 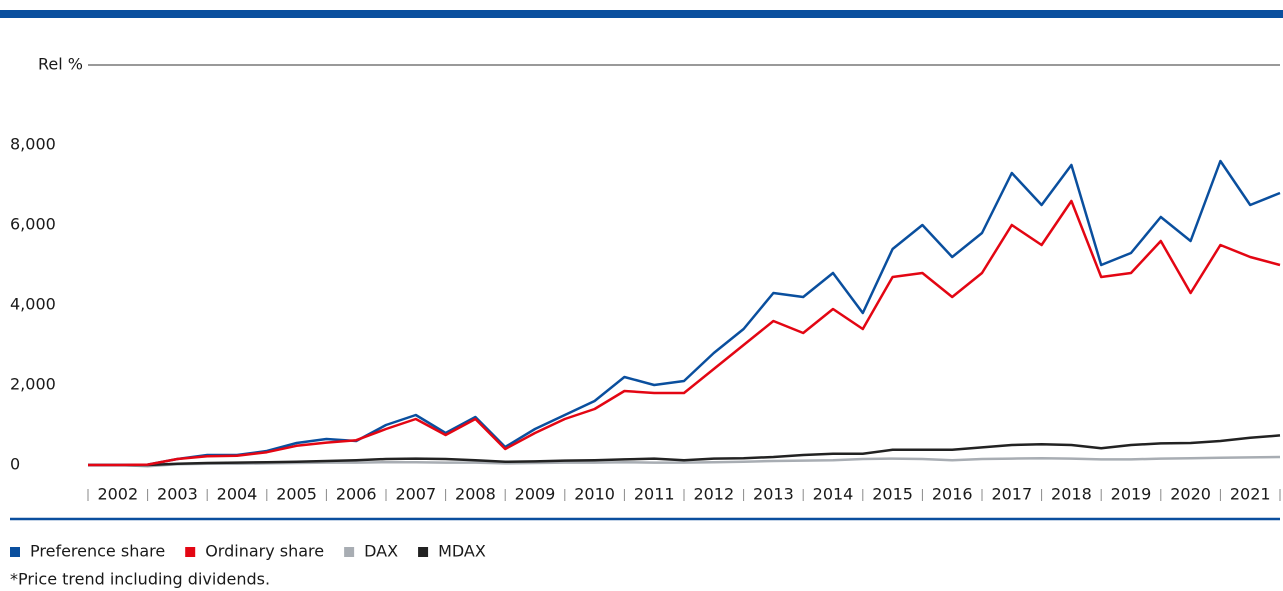 What do you see at coordinates (33, 304) in the screenshot?
I see `y-tick-label: 4,000` at bounding box center [33, 304].